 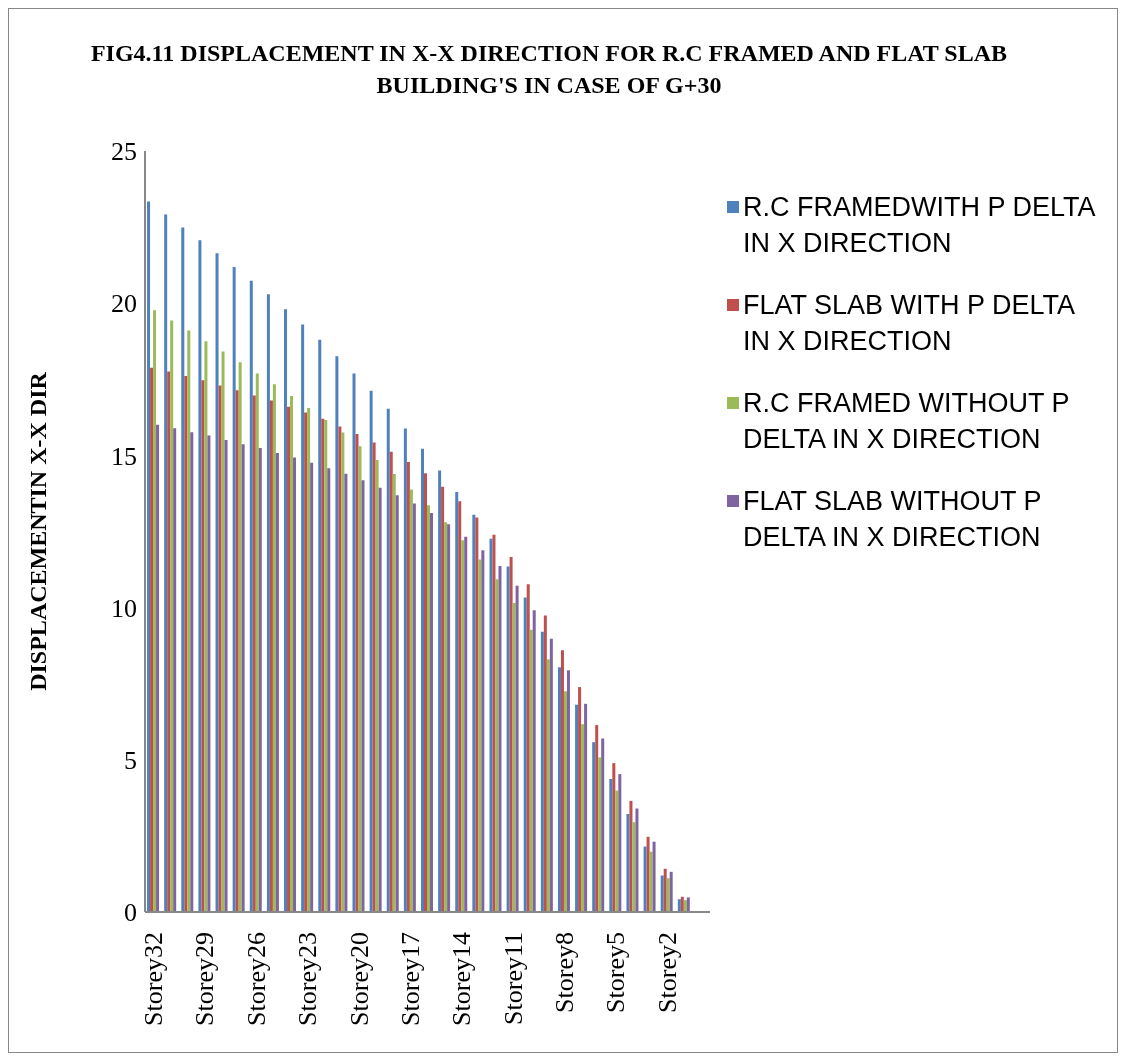 I want to click on x-tick-label: Storey32, so click(x=154, y=979).